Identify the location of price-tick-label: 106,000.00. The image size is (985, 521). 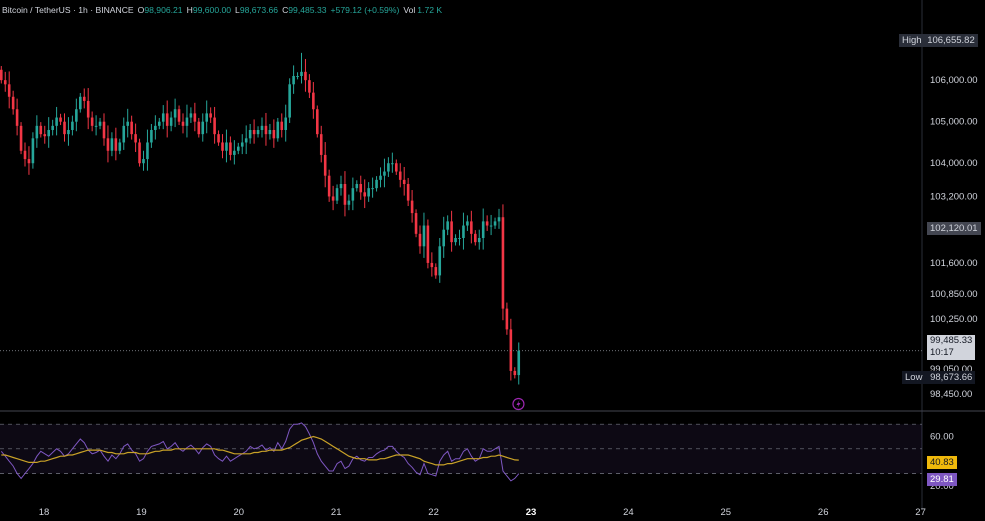
(954, 80).